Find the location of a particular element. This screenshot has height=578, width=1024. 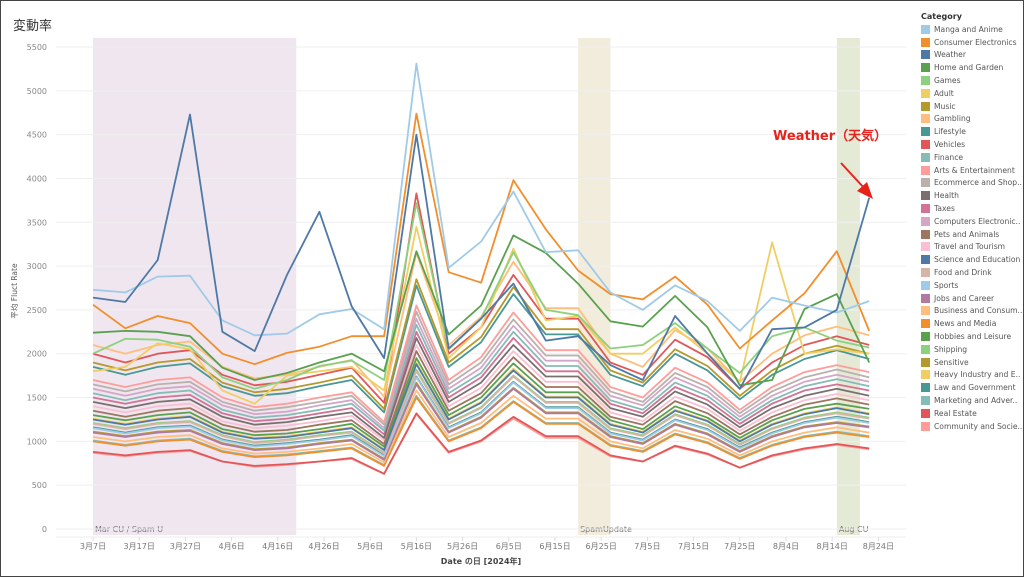

series-line-food-and-drink is located at coordinates (481, 412).